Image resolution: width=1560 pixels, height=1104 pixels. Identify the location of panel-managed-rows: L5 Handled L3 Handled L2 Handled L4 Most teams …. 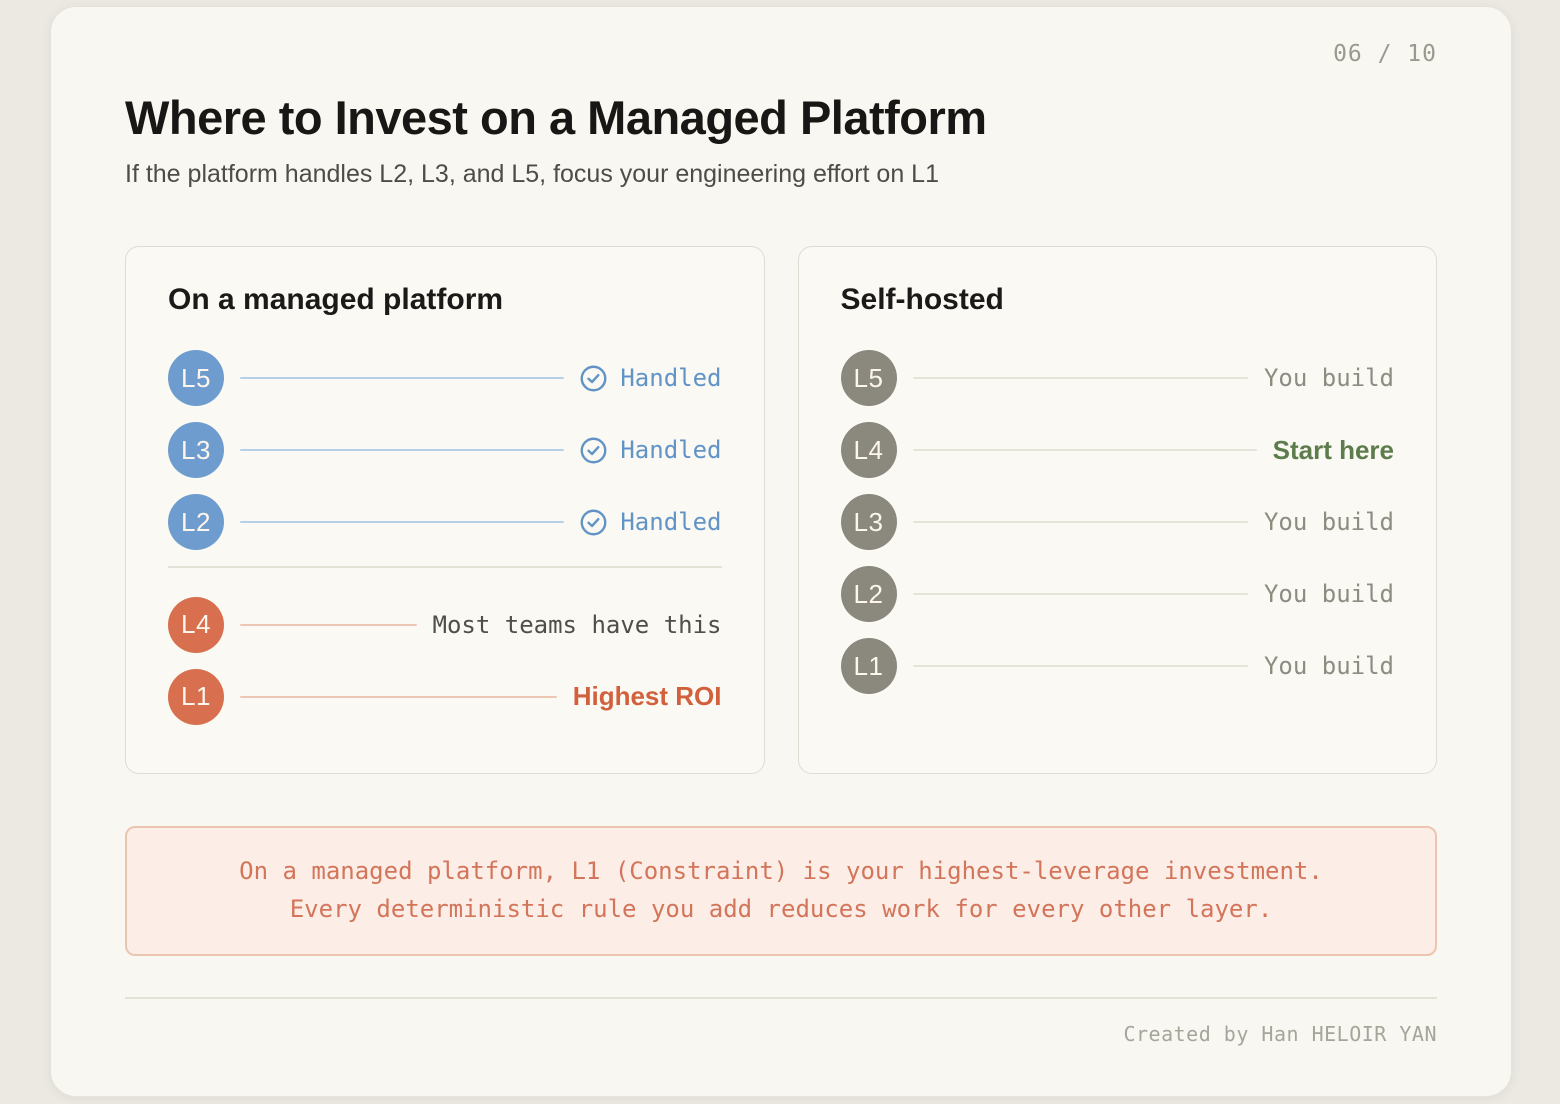
(445, 537).